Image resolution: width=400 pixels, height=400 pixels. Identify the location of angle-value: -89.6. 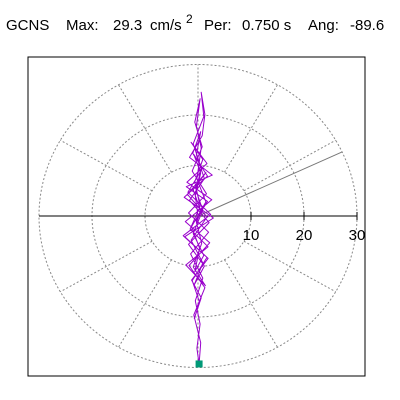
(367, 25).